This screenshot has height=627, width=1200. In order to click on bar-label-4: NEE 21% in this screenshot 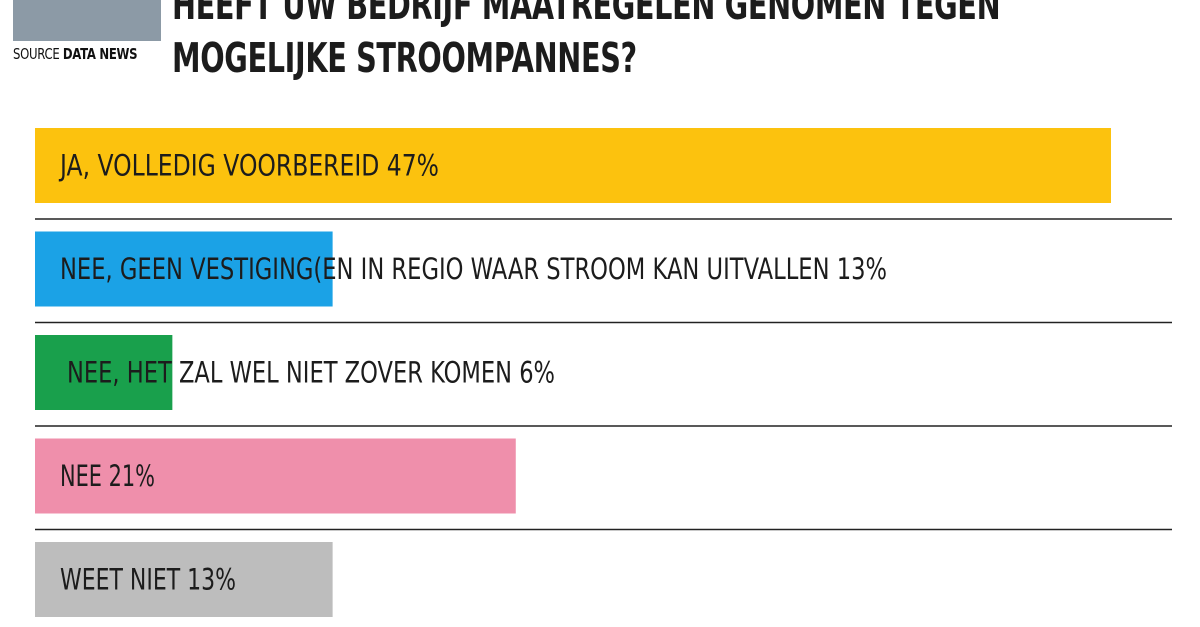, I will do `click(107, 476)`.